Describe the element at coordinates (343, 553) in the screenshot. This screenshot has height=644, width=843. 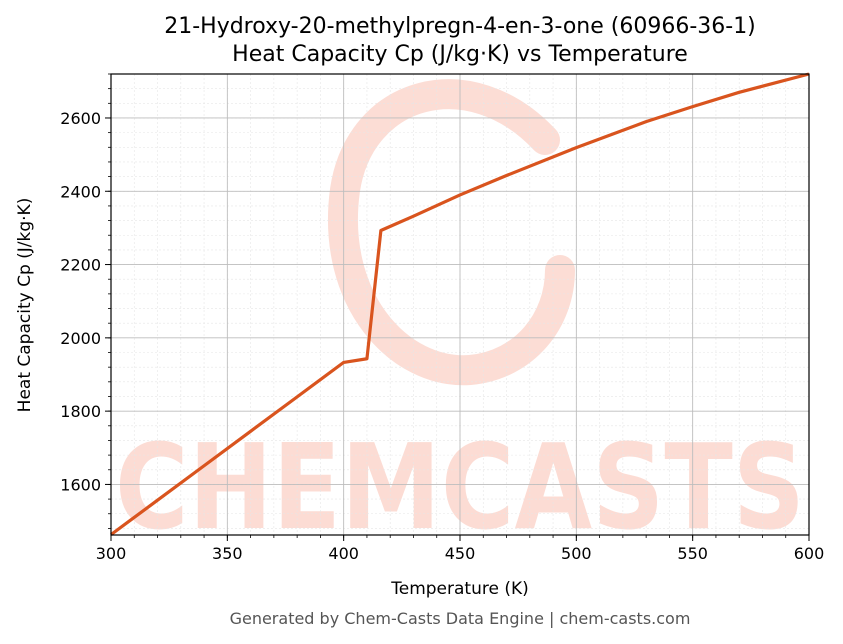
I see `x-tick-label: 400` at that location.